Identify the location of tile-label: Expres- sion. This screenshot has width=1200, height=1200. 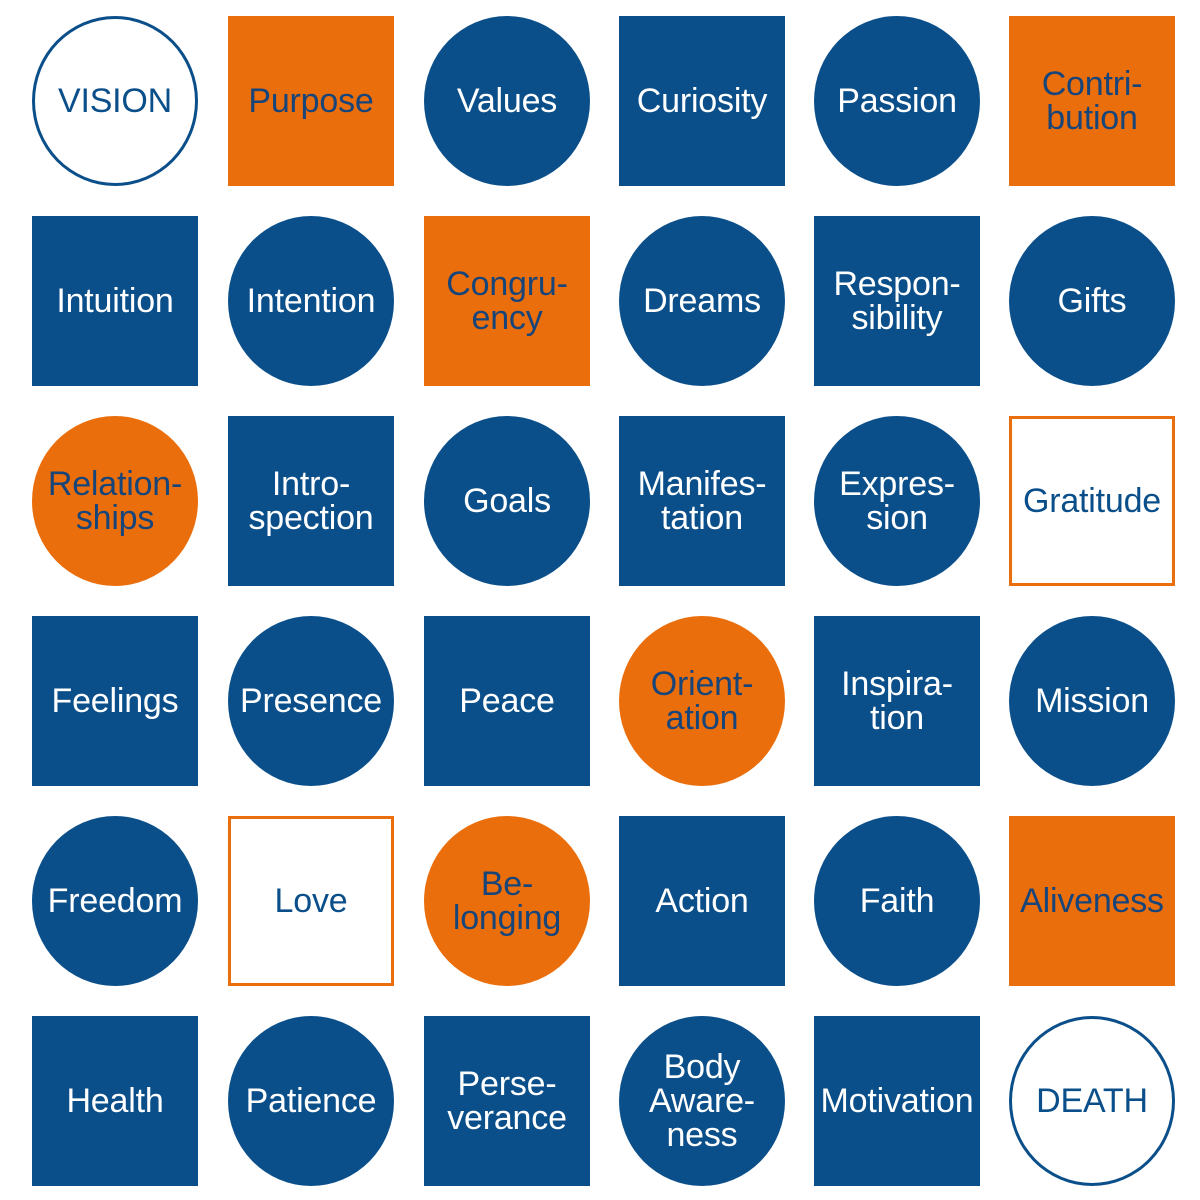
(897, 501).